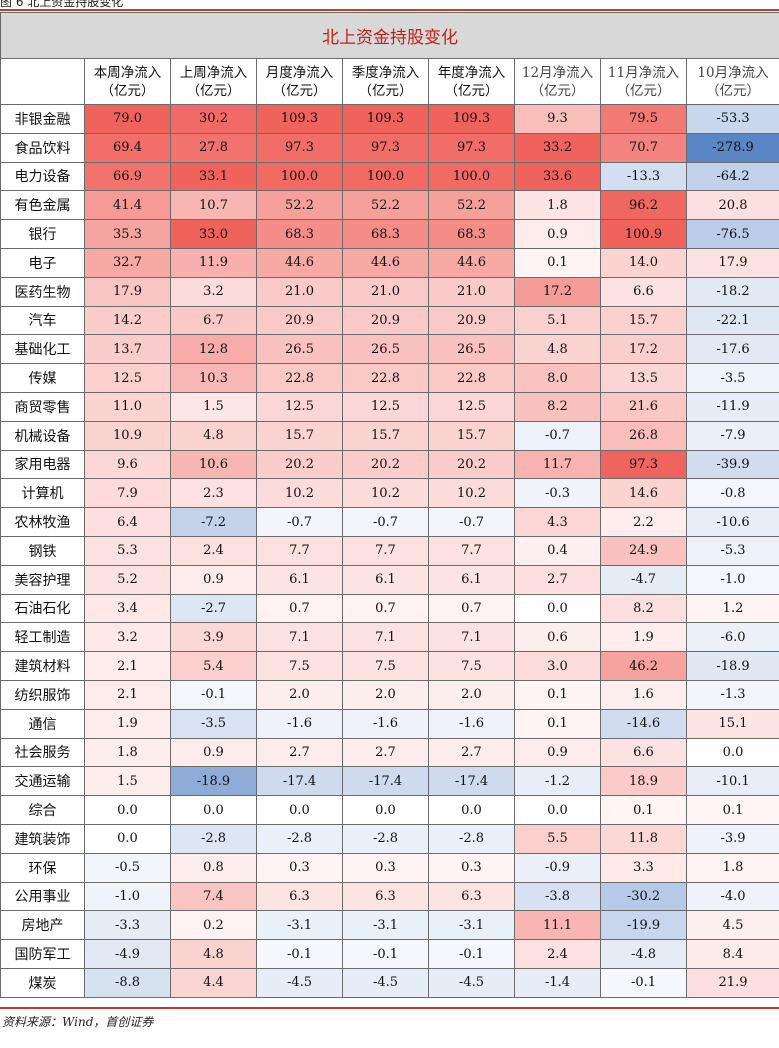  I want to click on column-header: 年度净流入 （亿元）, so click(471, 81).